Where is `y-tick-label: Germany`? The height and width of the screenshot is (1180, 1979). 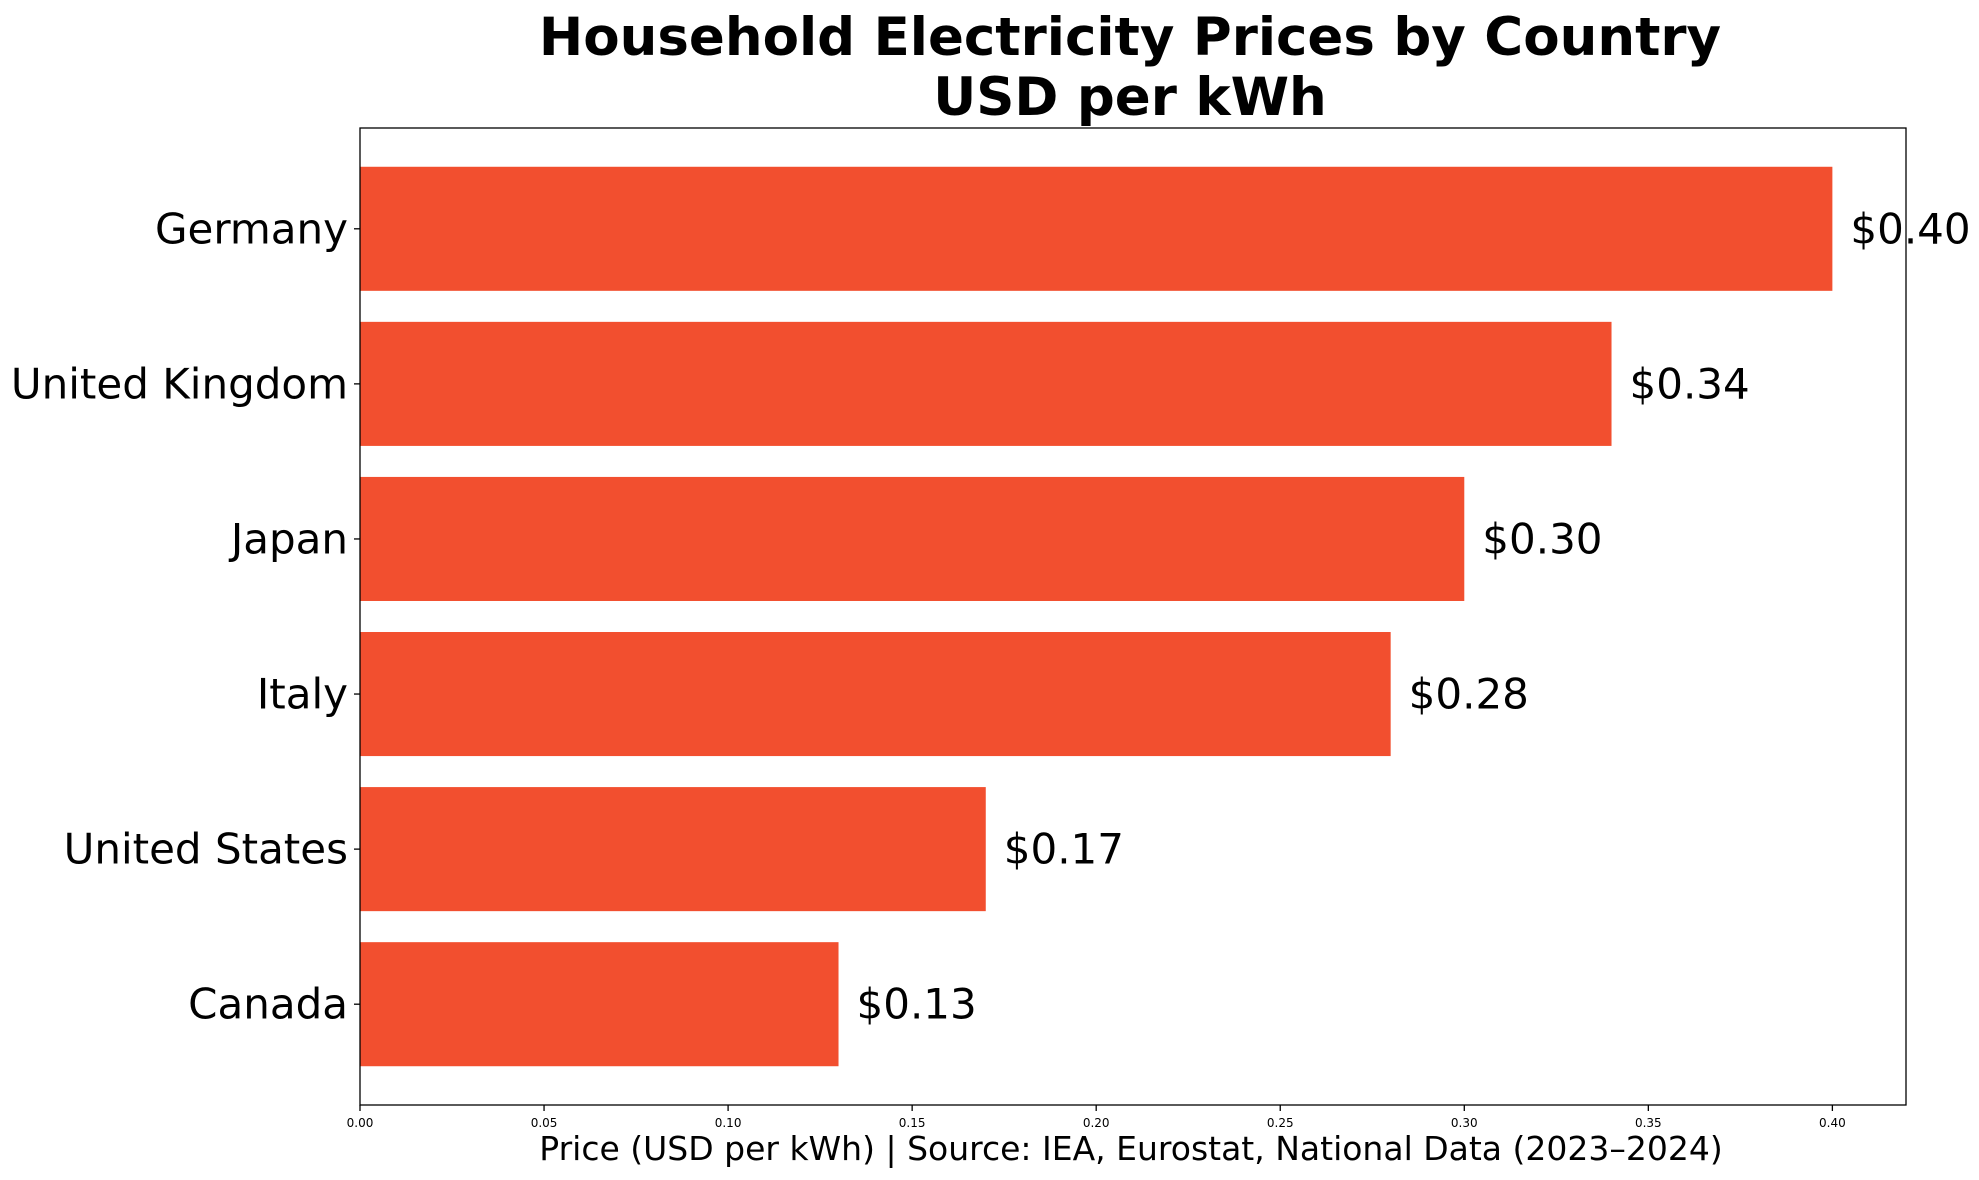 y-tick-label: Germany is located at coordinates (251, 228).